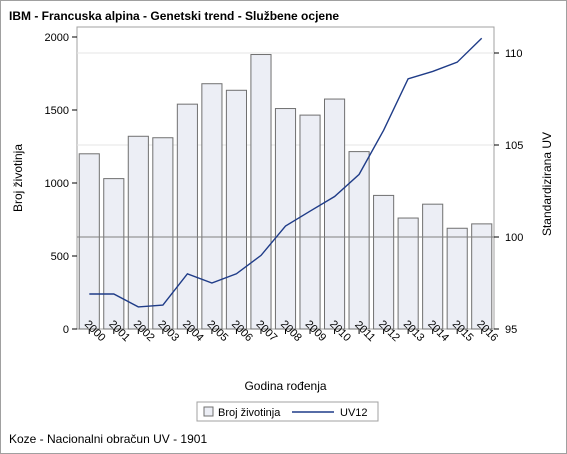 Image resolution: width=567 pixels, height=454 pixels. Describe the element at coordinates (108, 439) in the screenshot. I see `footnote: Koze - Nacionalni obračun UV - 1901` at that location.